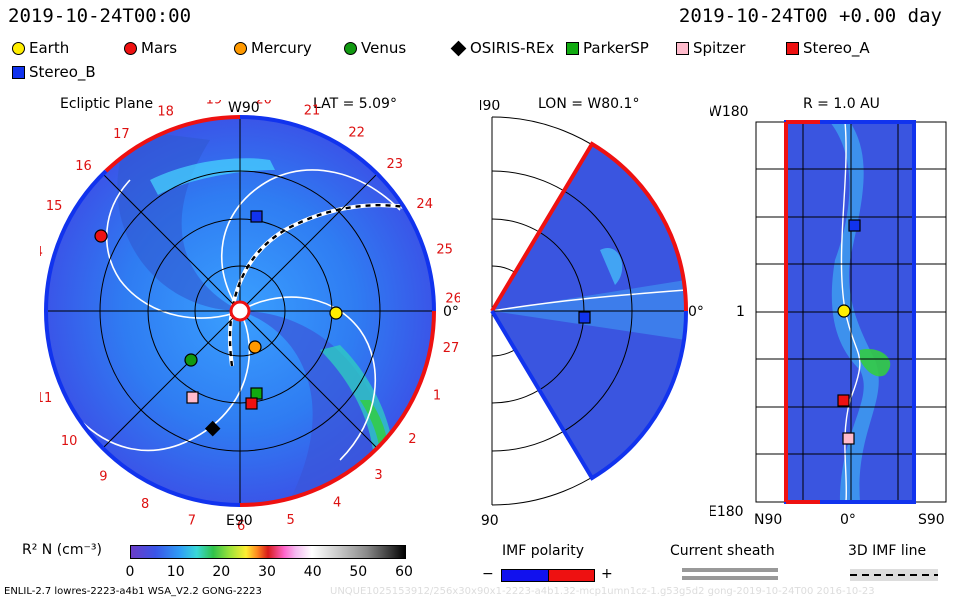 The height and width of the screenshot is (600, 960). Describe the element at coordinates (696, 312) in the screenshot. I see `meridional-right-label: 0°` at that location.